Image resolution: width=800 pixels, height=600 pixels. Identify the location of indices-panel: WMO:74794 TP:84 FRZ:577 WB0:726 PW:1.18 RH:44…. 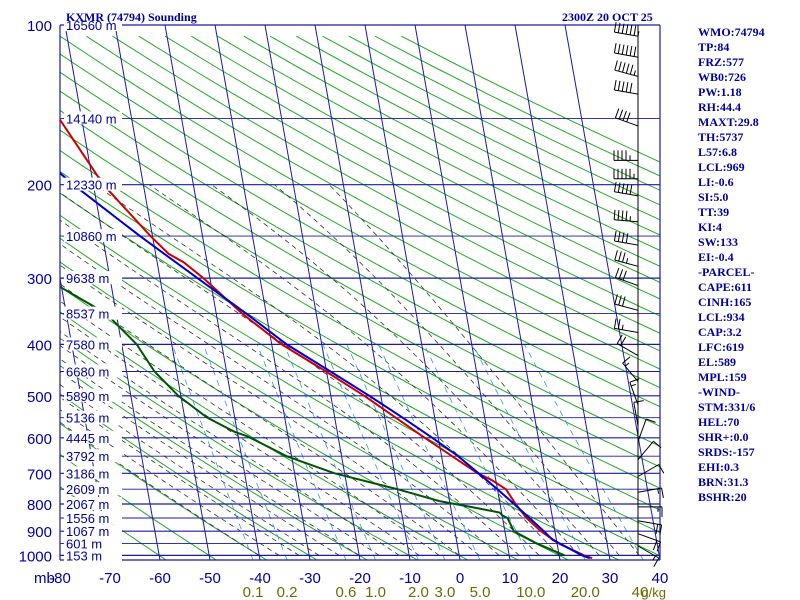
(731, 265).